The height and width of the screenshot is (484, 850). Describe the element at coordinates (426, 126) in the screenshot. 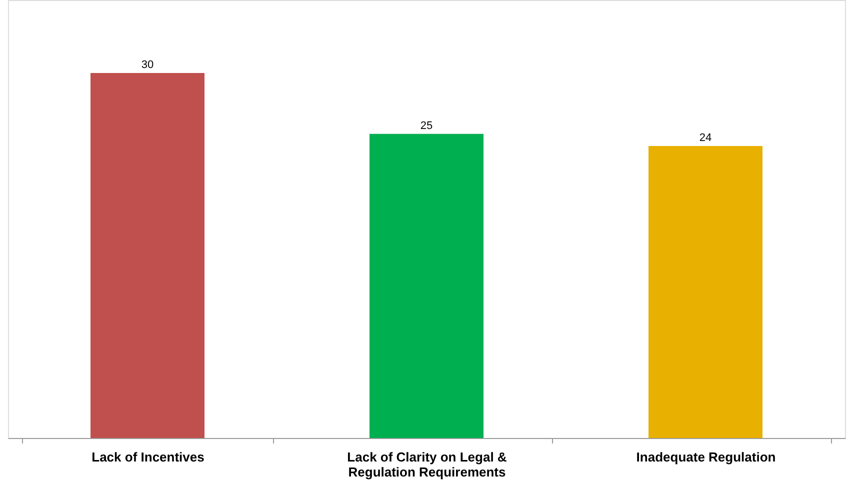

I see `data-label: 25` at that location.